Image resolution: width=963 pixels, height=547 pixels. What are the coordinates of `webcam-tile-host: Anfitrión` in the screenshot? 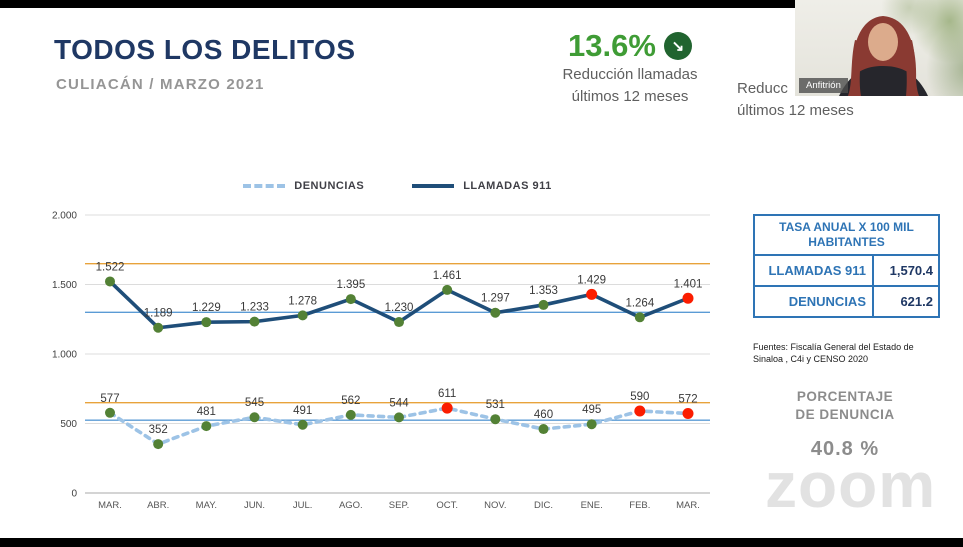 It's located at (879, 48).